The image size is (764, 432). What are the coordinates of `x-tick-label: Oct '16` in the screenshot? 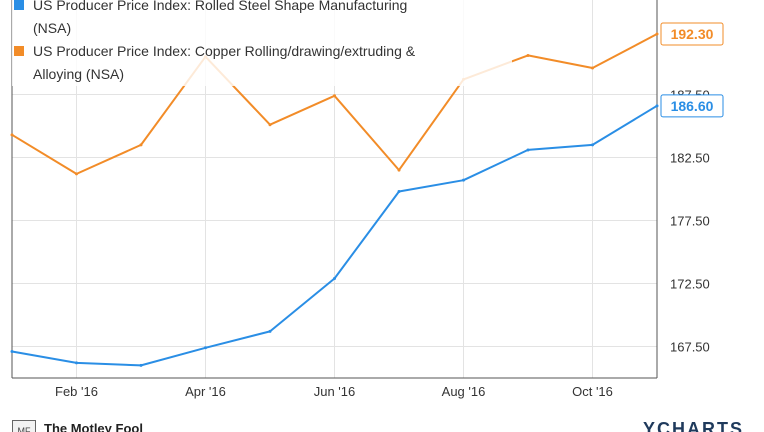 It's located at (592, 391).